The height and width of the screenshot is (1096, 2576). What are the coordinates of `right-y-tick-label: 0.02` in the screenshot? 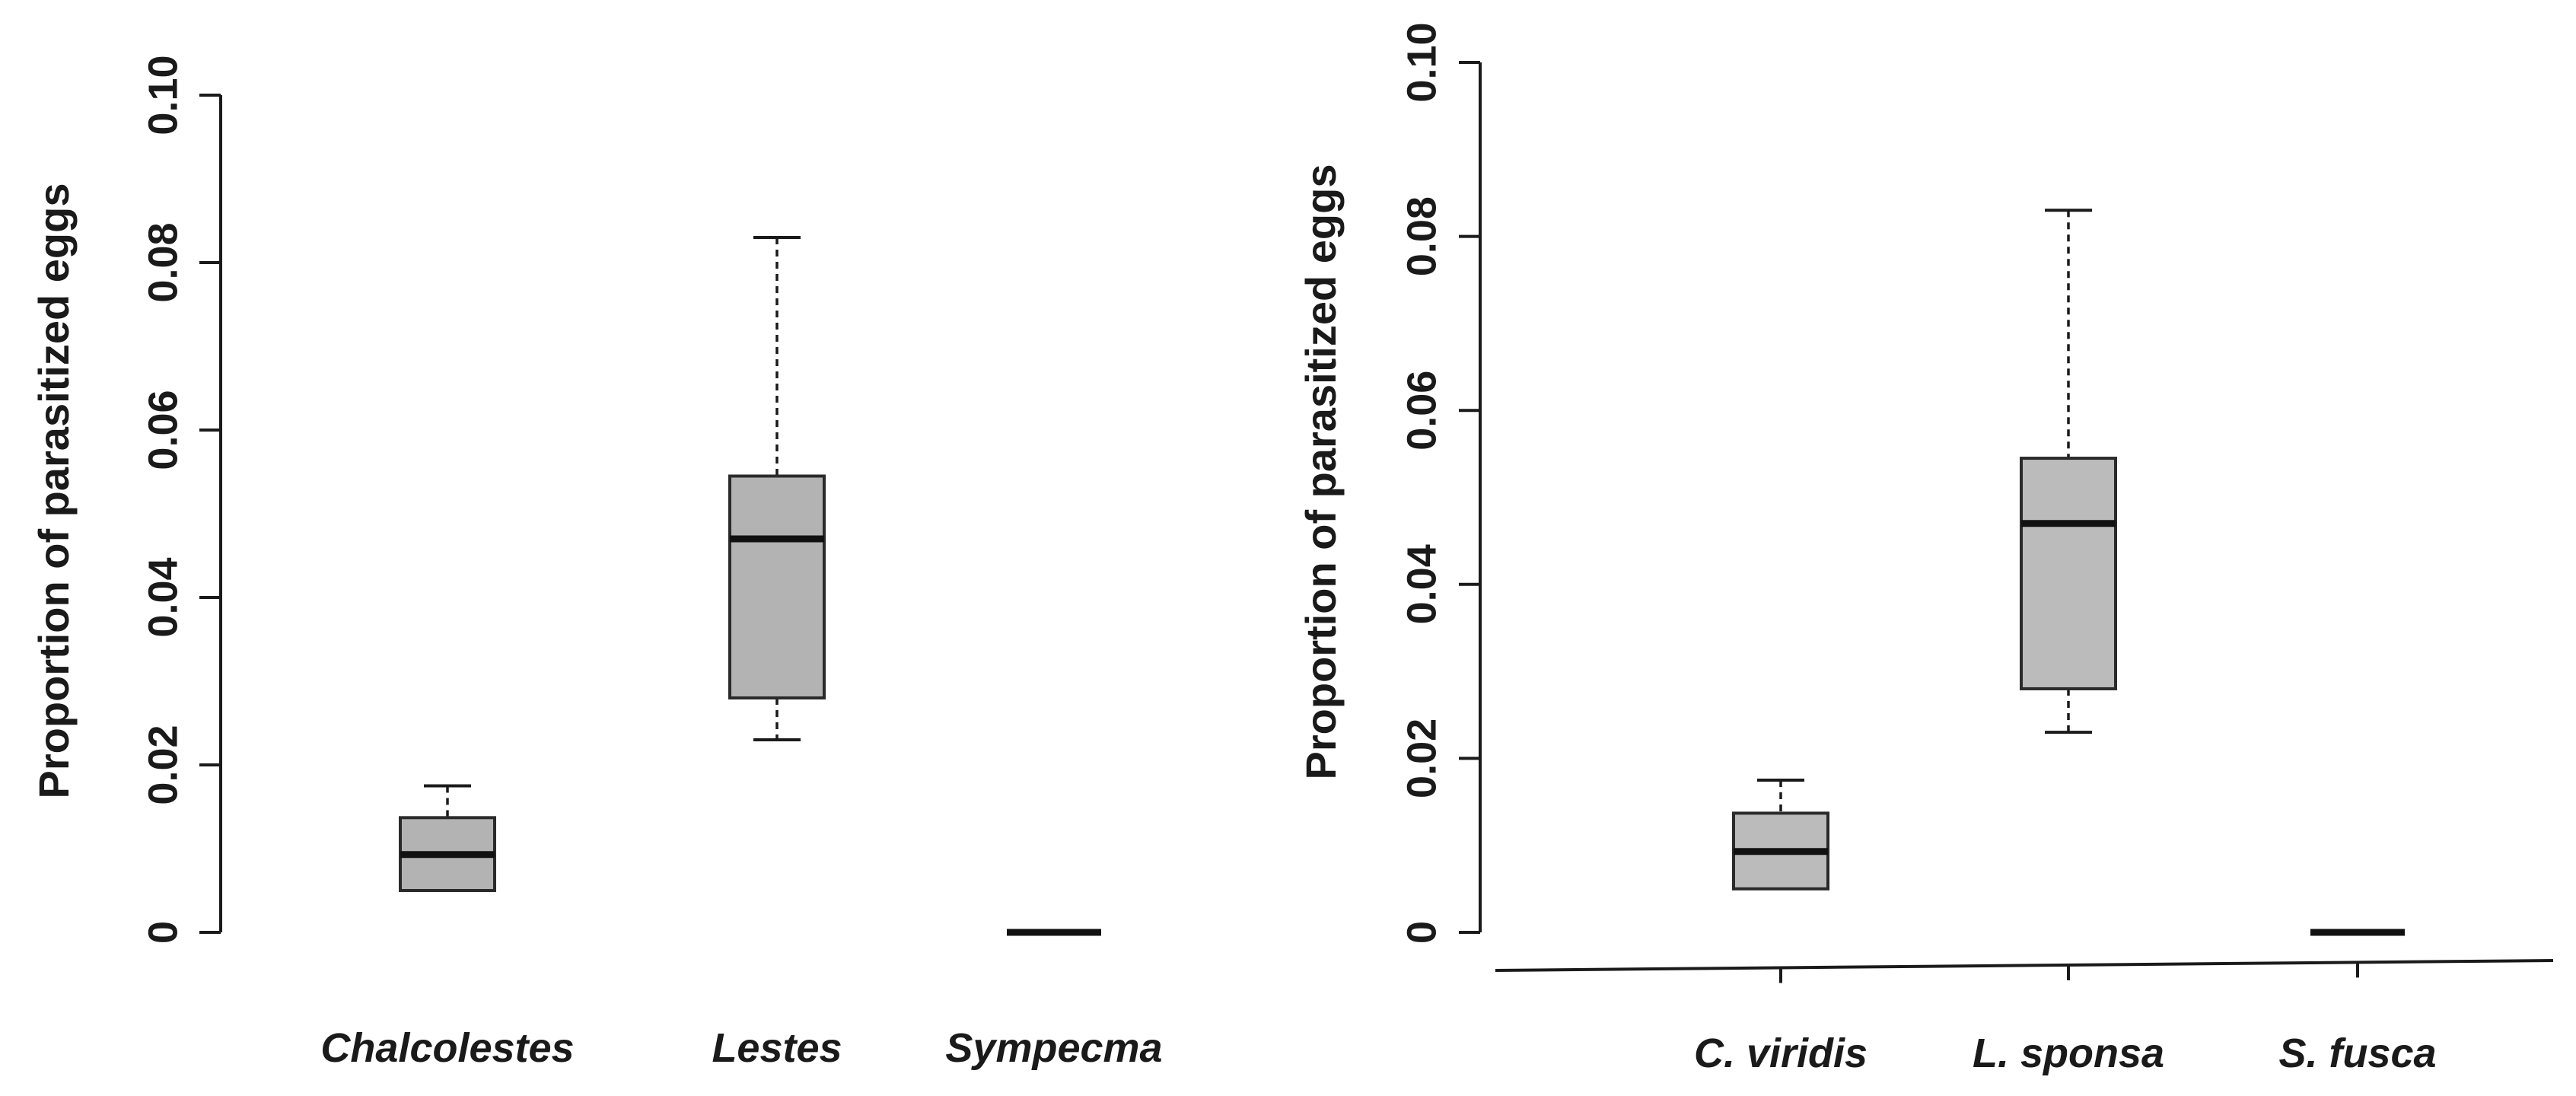 It's located at (1421, 758).